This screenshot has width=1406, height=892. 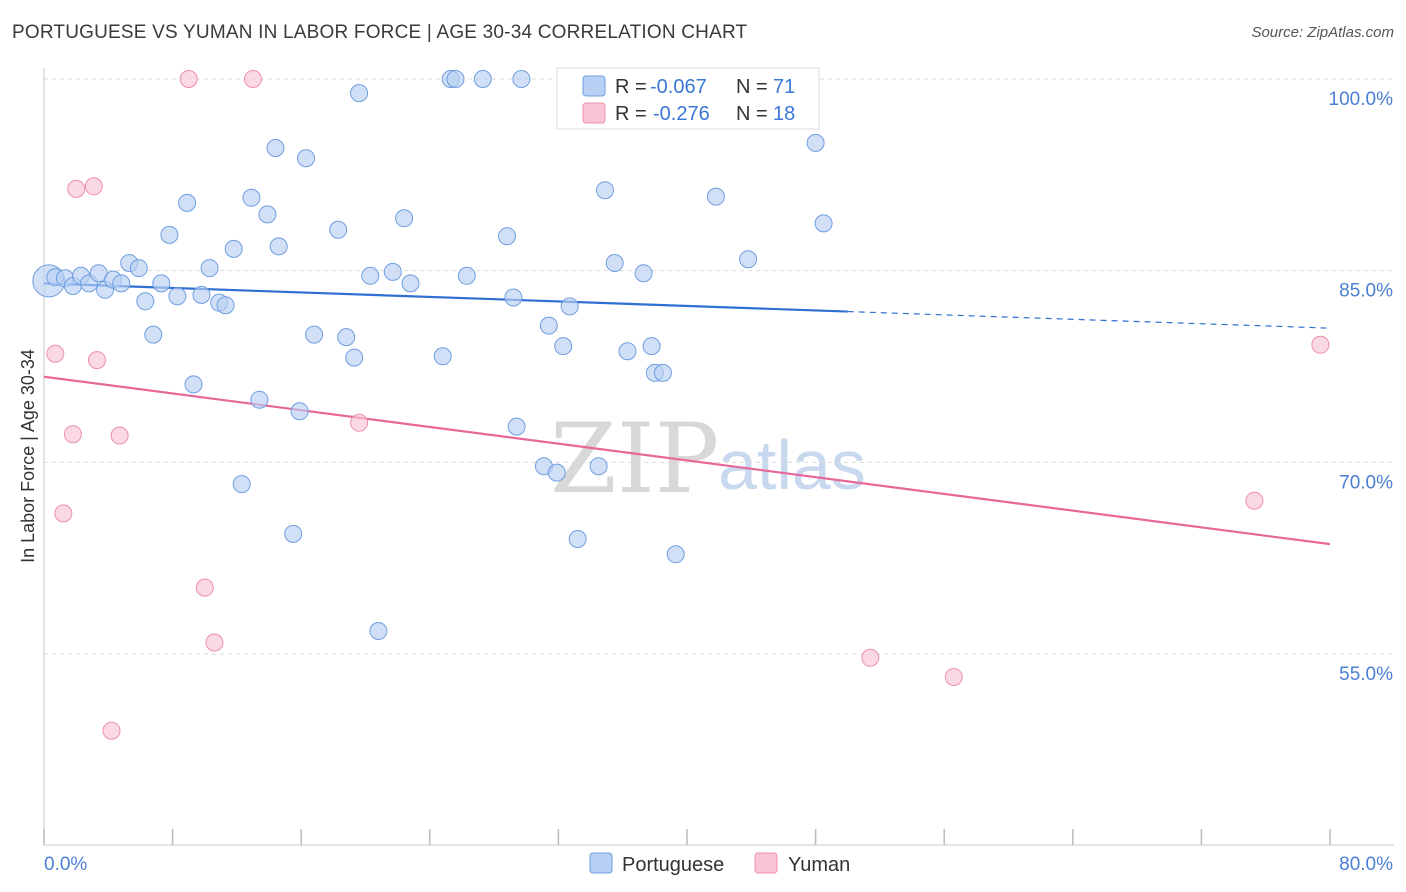 What do you see at coordinates (1366, 291) in the screenshot?
I see `y-tick-label-85: 85.0%` at bounding box center [1366, 291].